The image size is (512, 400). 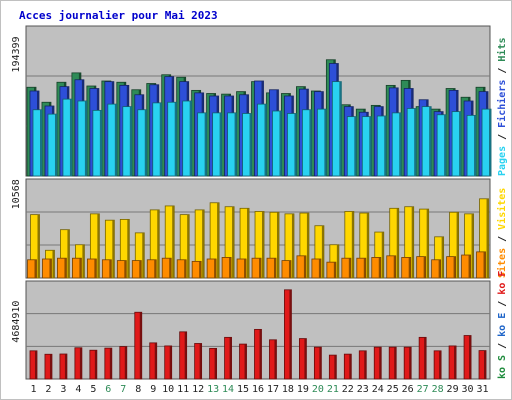 What do you see at coordinates (502, 50) in the screenshot?
I see `legend-item-hits: Hits` at bounding box center [502, 50].